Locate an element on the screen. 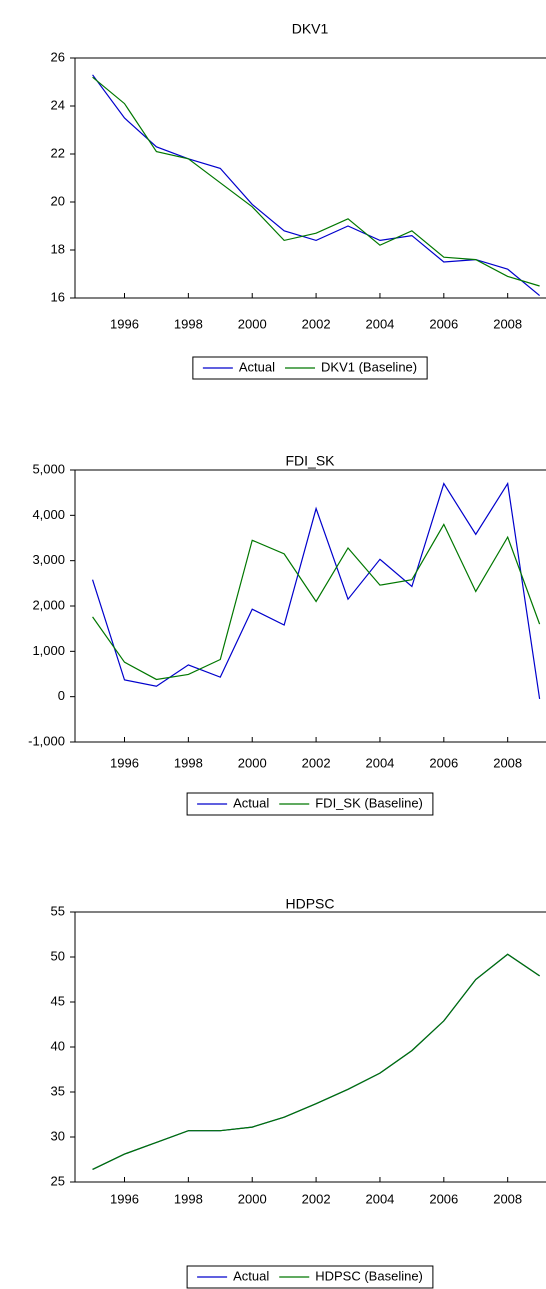 The width and height of the screenshot is (546, 1289). chart-title: HDPSC is located at coordinates (309, 904).